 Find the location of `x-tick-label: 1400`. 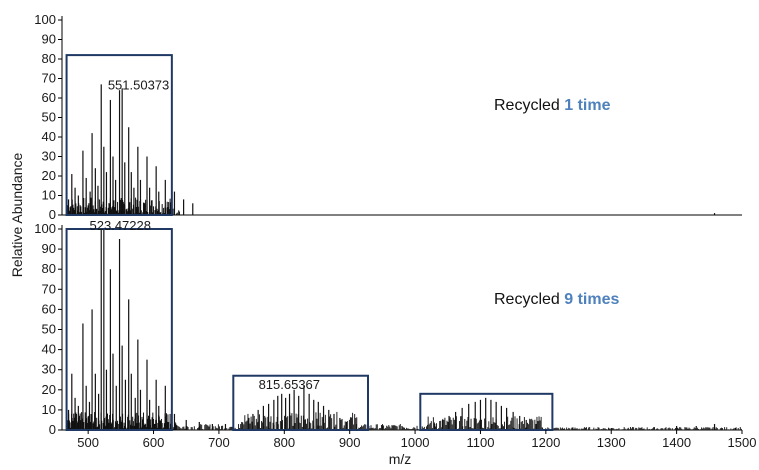

x-tick-label: 1400 is located at coordinates (676, 442).